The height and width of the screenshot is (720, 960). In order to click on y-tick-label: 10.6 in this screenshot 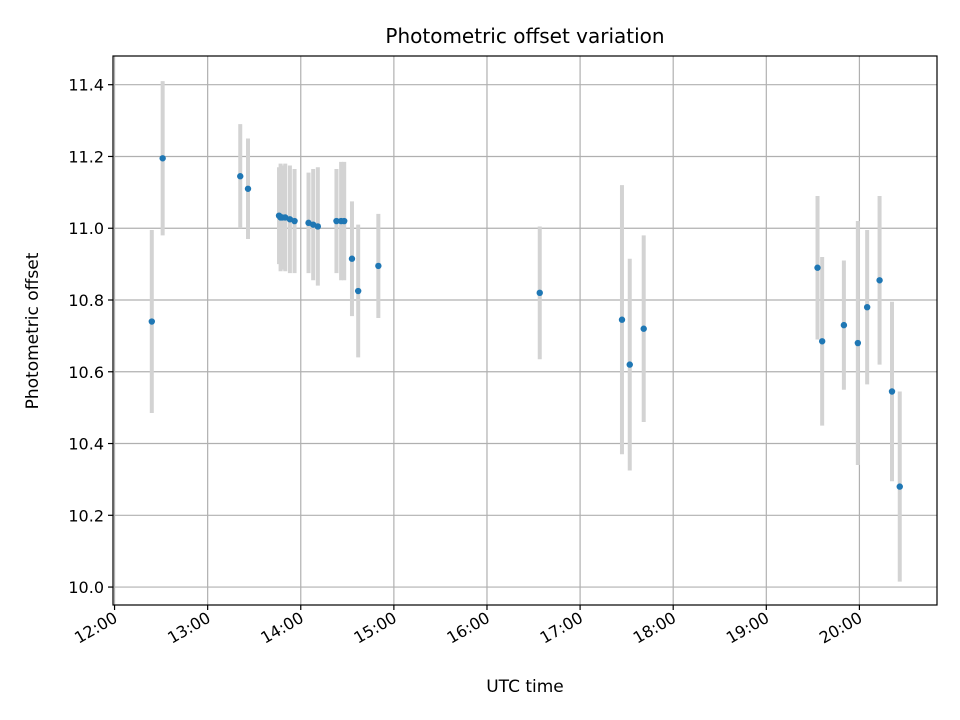, I will do `click(86, 372)`.